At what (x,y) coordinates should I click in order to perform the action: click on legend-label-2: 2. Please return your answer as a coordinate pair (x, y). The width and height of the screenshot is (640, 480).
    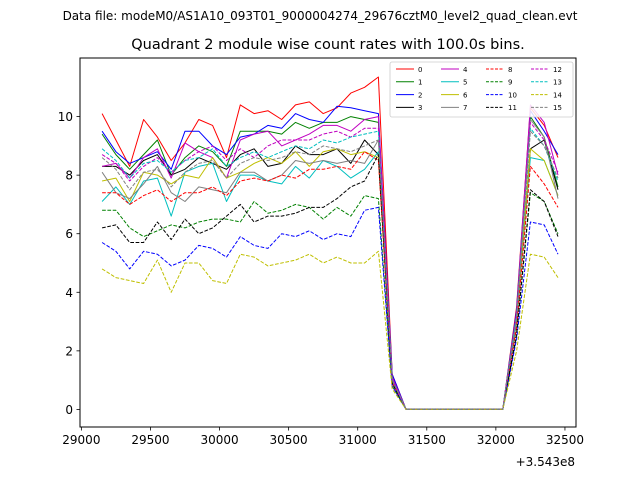
    Looking at the image, I should click on (420, 95).